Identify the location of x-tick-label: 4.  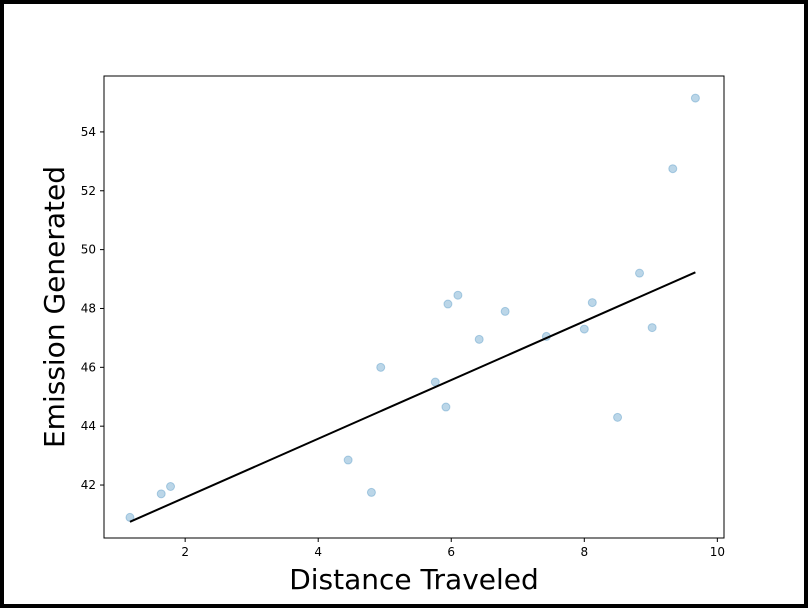
(318, 552).